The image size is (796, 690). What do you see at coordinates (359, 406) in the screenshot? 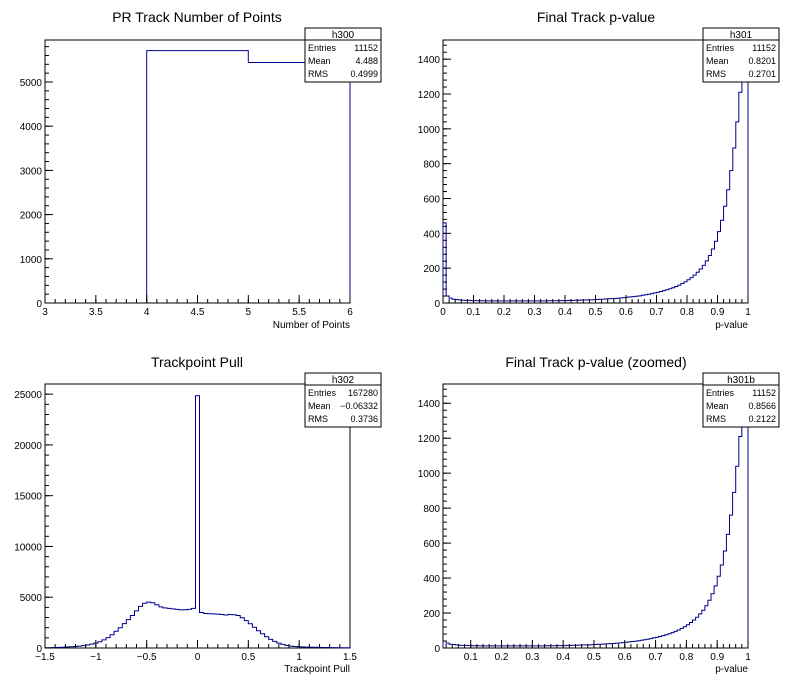
I see `stats-value: −0.06332` at bounding box center [359, 406].